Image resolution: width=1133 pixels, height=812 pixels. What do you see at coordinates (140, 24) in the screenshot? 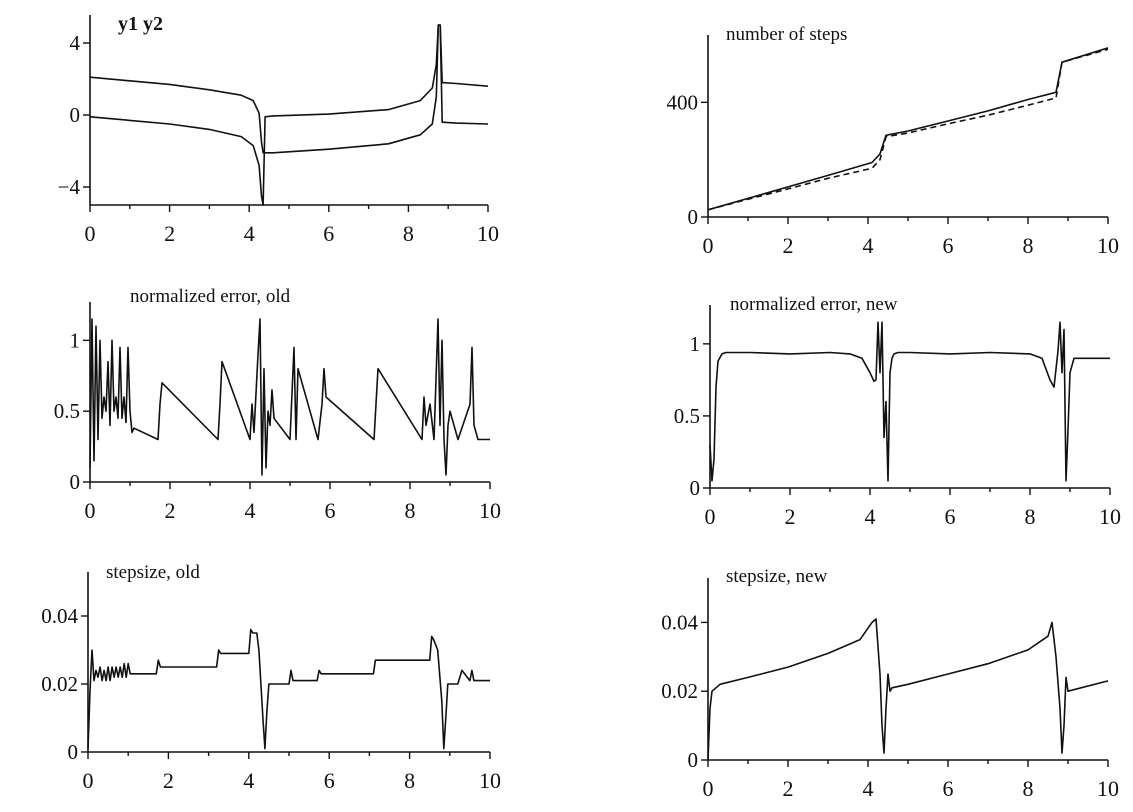
I see `chart-title: y1 y2` at bounding box center [140, 24].